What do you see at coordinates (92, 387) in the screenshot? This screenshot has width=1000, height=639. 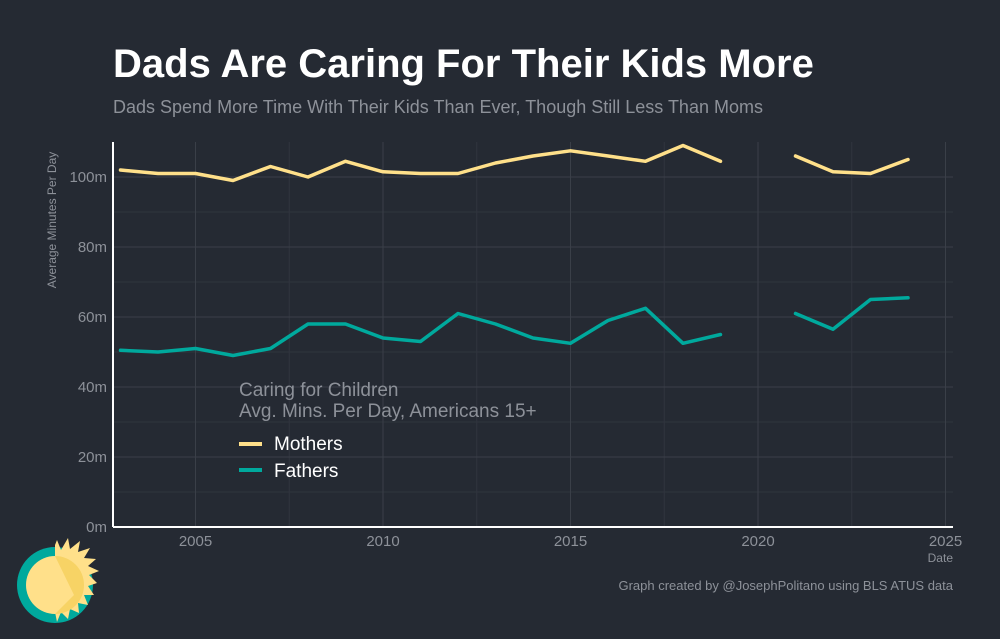 I see `y-tick-label: 40m` at bounding box center [92, 387].